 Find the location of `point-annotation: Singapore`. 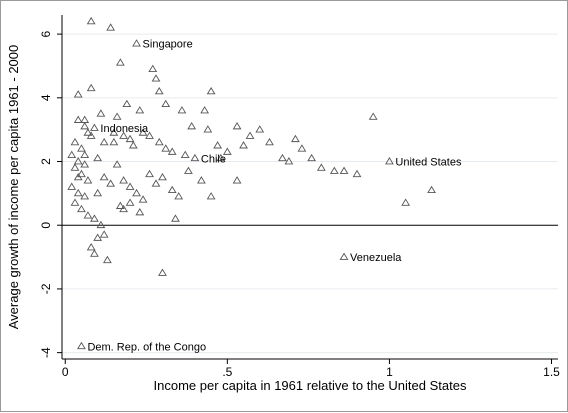

point-annotation: Singapore is located at coordinates (168, 45).